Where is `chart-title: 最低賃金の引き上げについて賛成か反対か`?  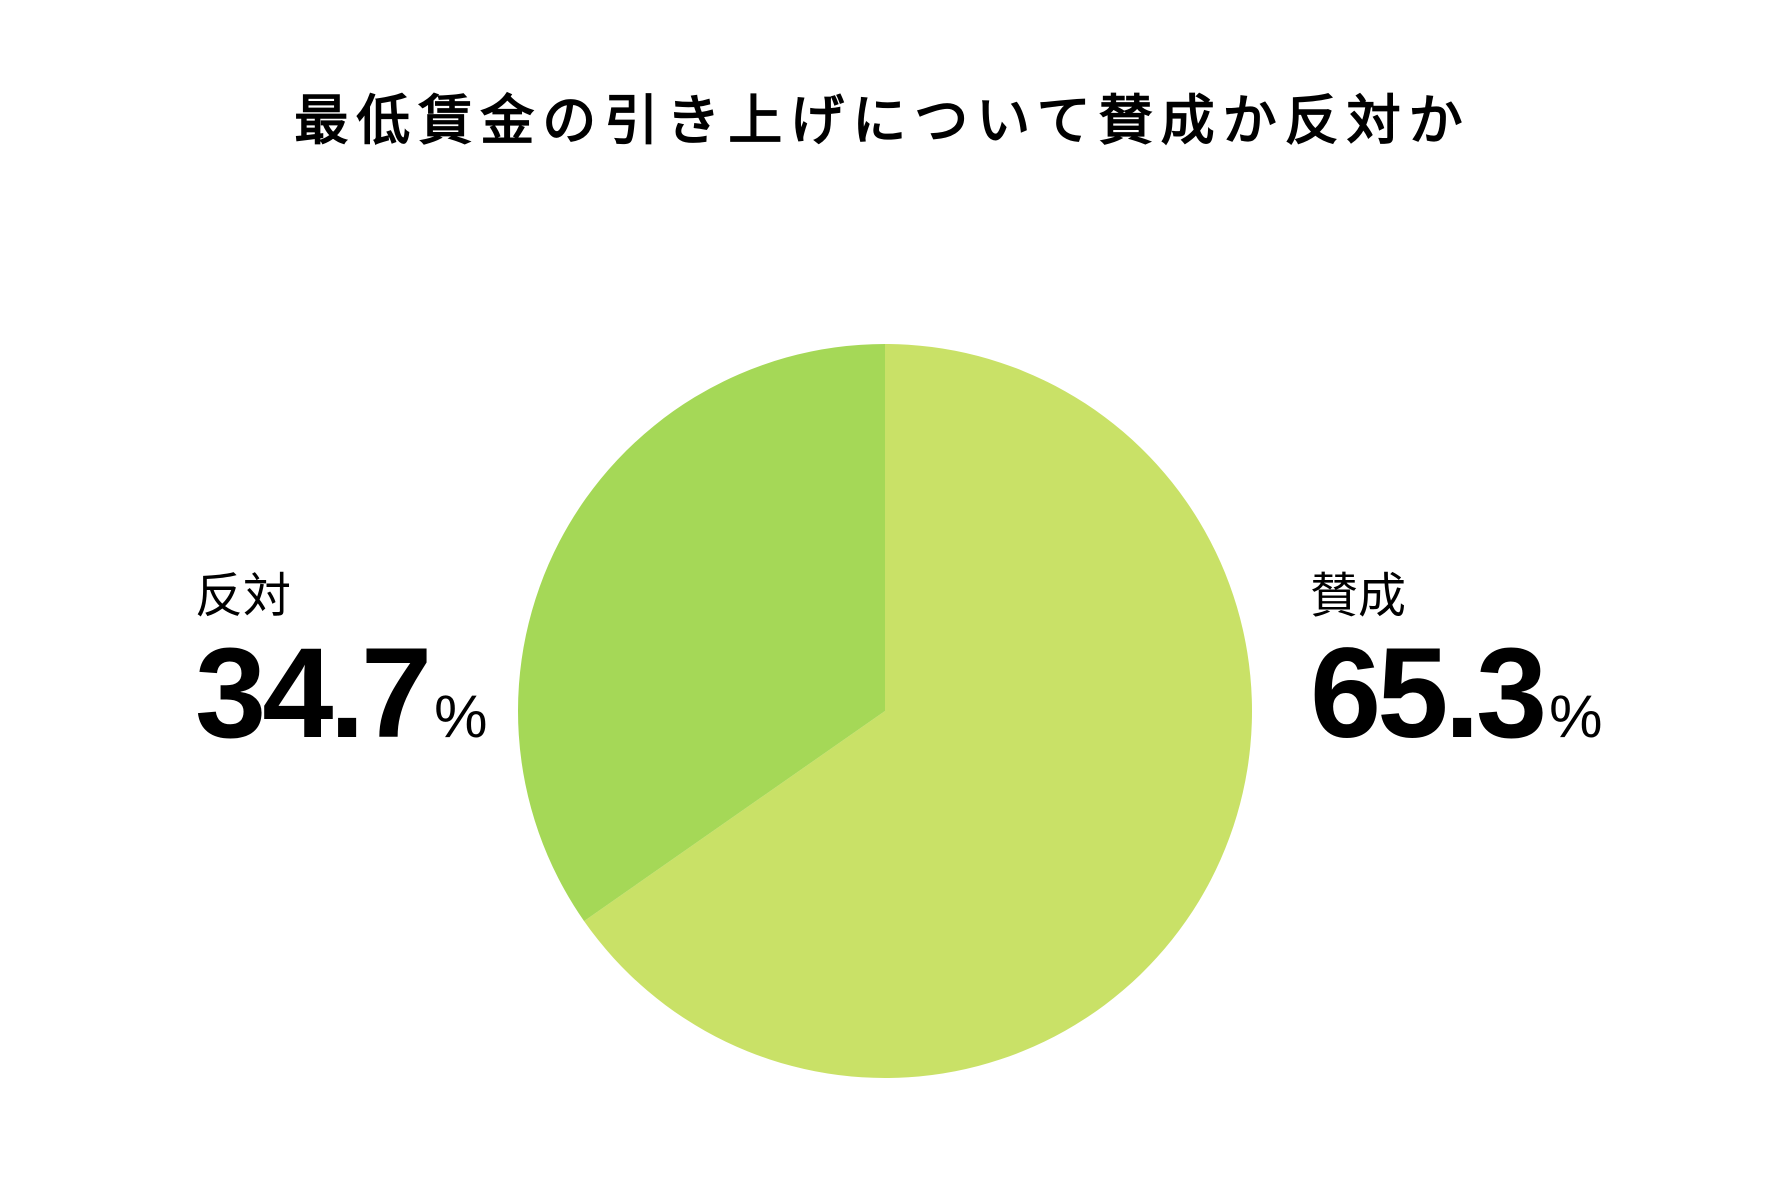 chart-title: 最低賃金の引き上げについて賛成か反対か is located at coordinates (882, 120).